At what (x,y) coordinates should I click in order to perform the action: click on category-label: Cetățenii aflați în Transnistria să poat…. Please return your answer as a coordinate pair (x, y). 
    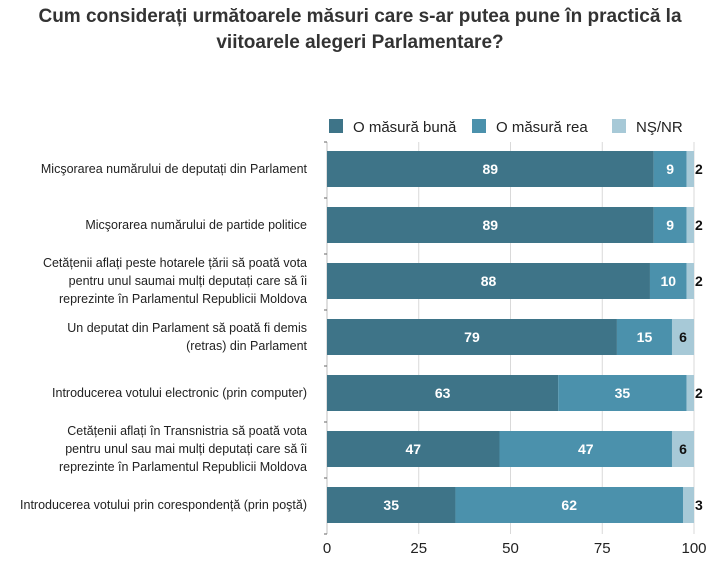
    Looking at the image, I should click on (187, 431).